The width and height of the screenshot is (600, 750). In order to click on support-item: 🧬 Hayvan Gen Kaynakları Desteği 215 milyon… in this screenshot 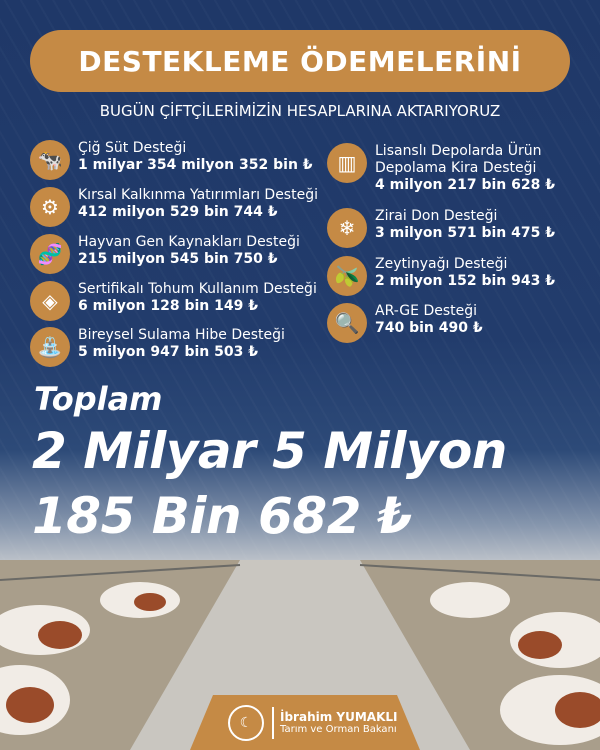, I will do `click(165, 254)`.